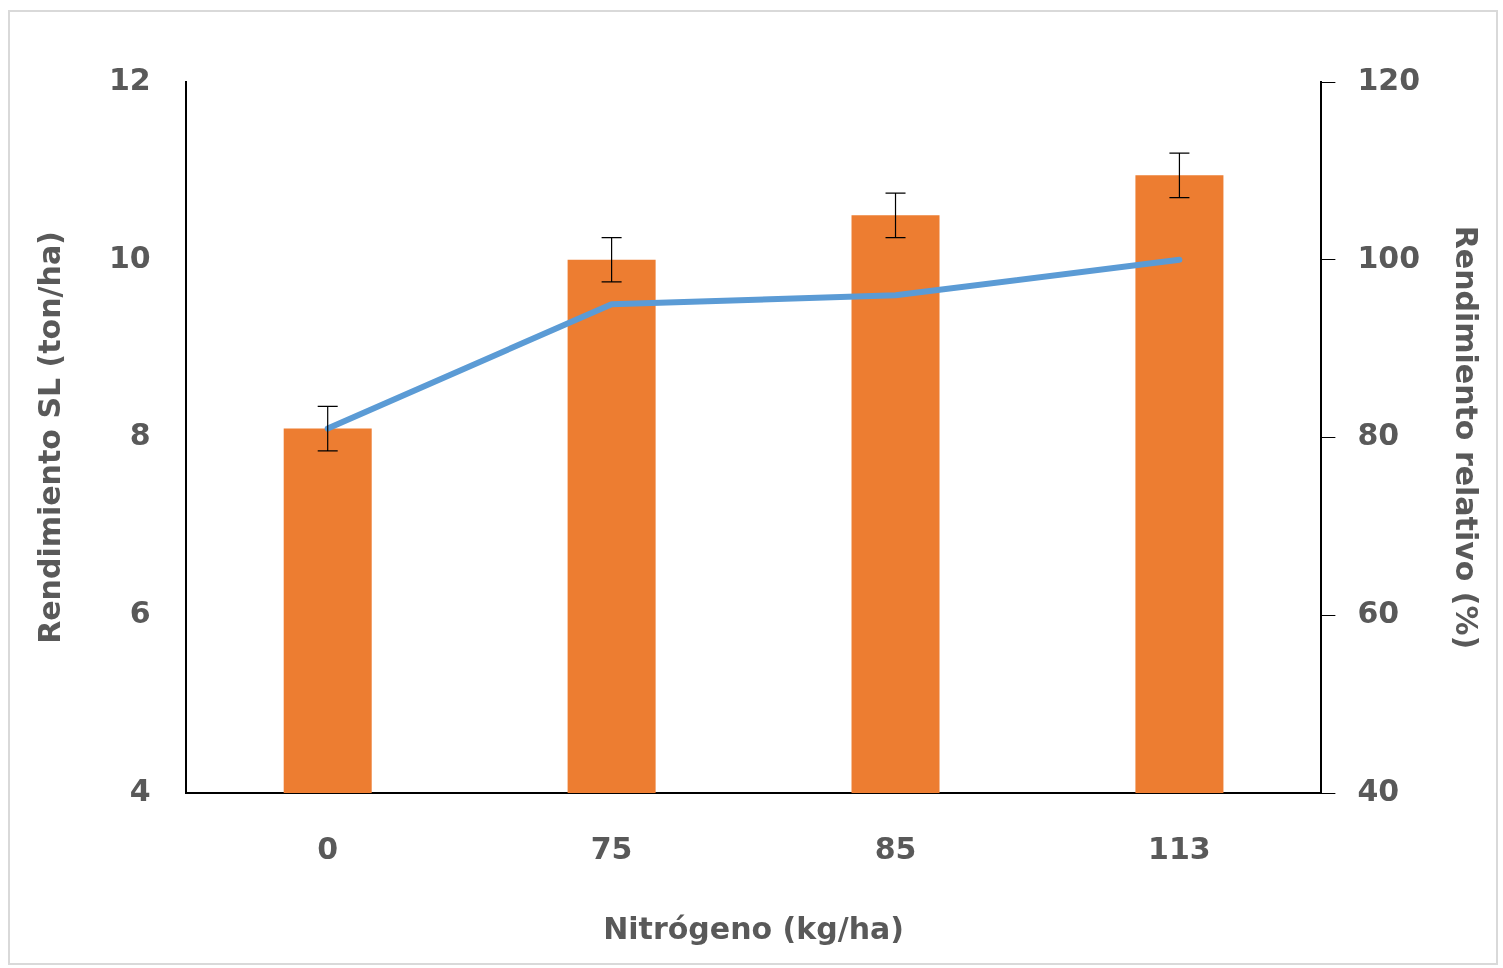 This screenshot has height=968, width=1503. Describe the element at coordinates (130, 257) in the screenshot. I see `y-tick-label: 10` at that location.